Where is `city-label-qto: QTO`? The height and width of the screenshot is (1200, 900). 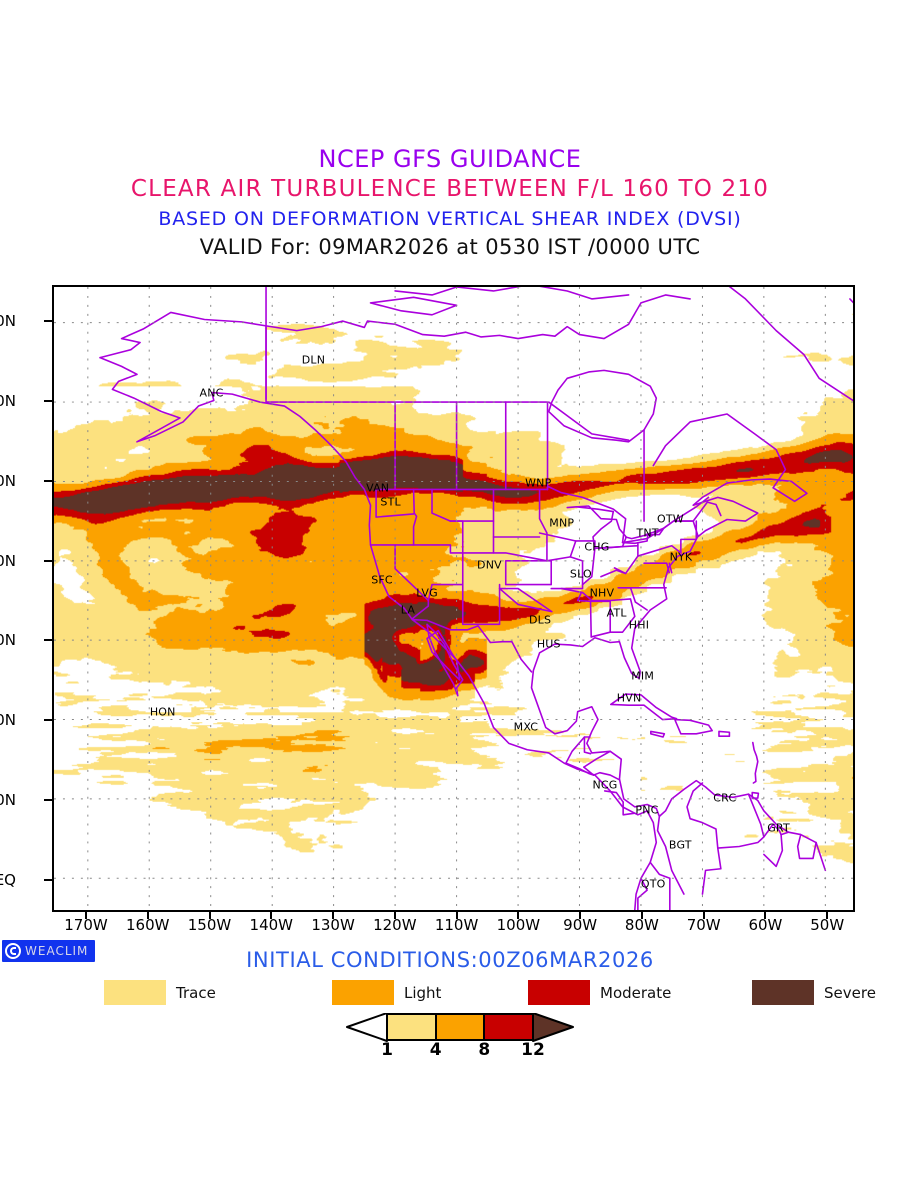 city-label-qto: QTO is located at coordinates (653, 884).